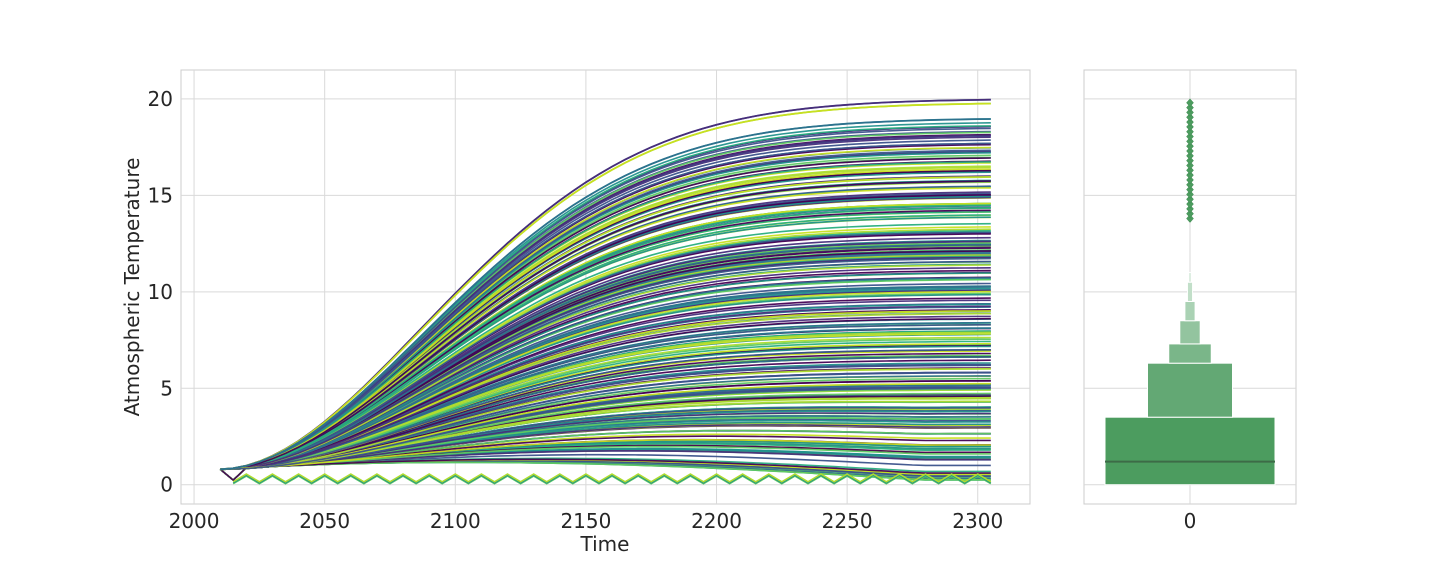 This screenshot has width=1440, height=576. Describe the element at coordinates (324, 521) in the screenshot. I see `x-tick-label: 2050` at that location.